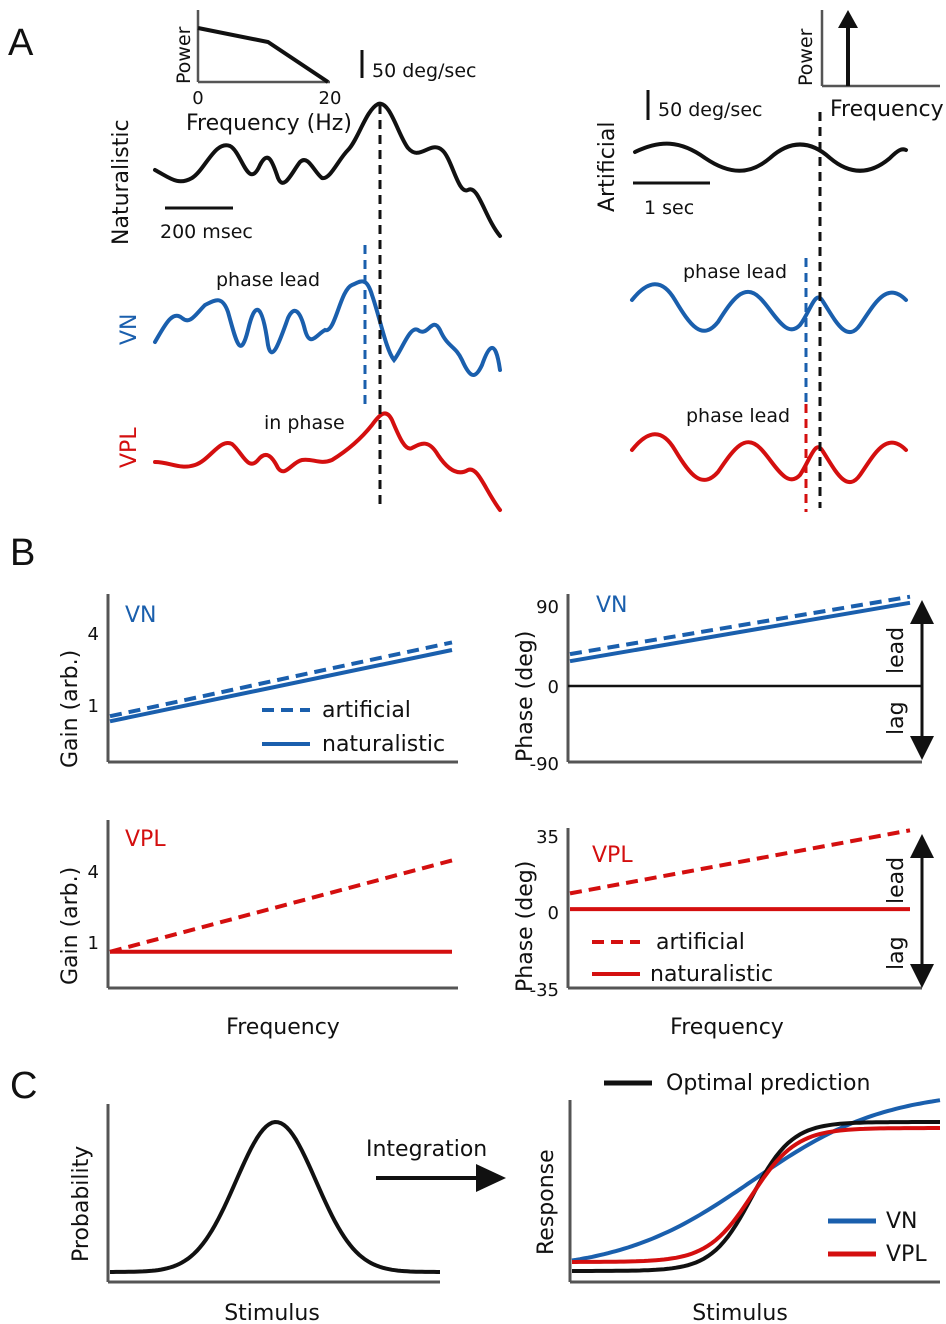 This screenshot has width=946, height=1324. Describe the element at coordinates (896, 718) in the screenshot. I see `phase-vn-lag-label: lag` at that location.